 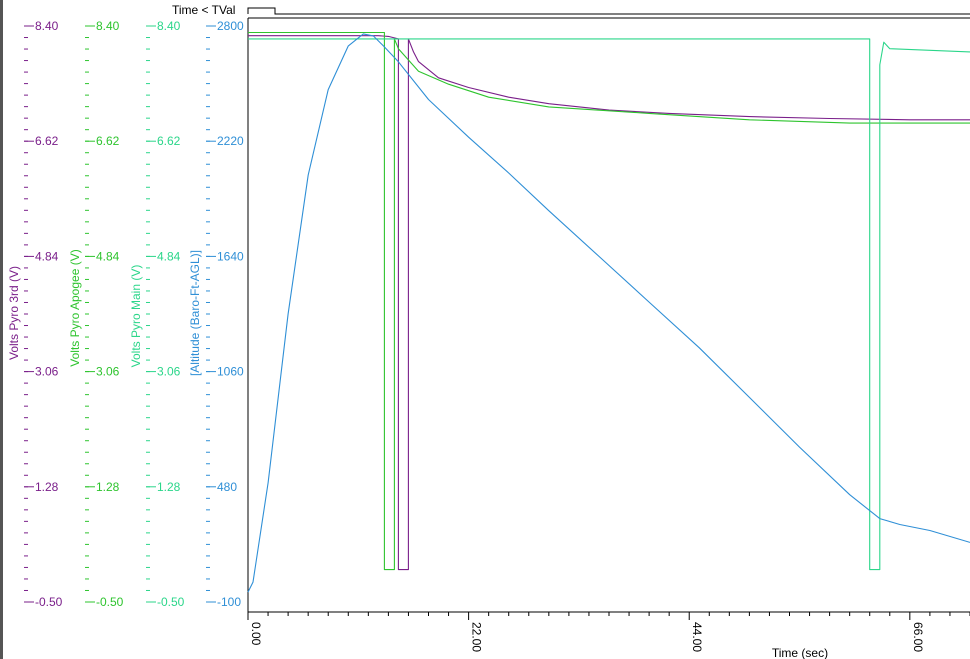 What do you see at coordinates (230, 372) in the screenshot?
I see `y-tick-label: 1060` at bounding box center [230, 372].